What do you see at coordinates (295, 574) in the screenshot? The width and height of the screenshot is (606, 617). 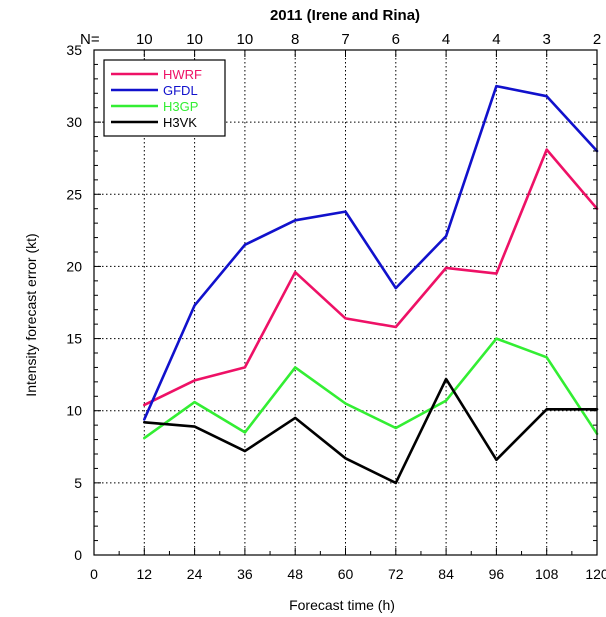 I see `x-tick-label: 48` at bounding box center [295, 574].